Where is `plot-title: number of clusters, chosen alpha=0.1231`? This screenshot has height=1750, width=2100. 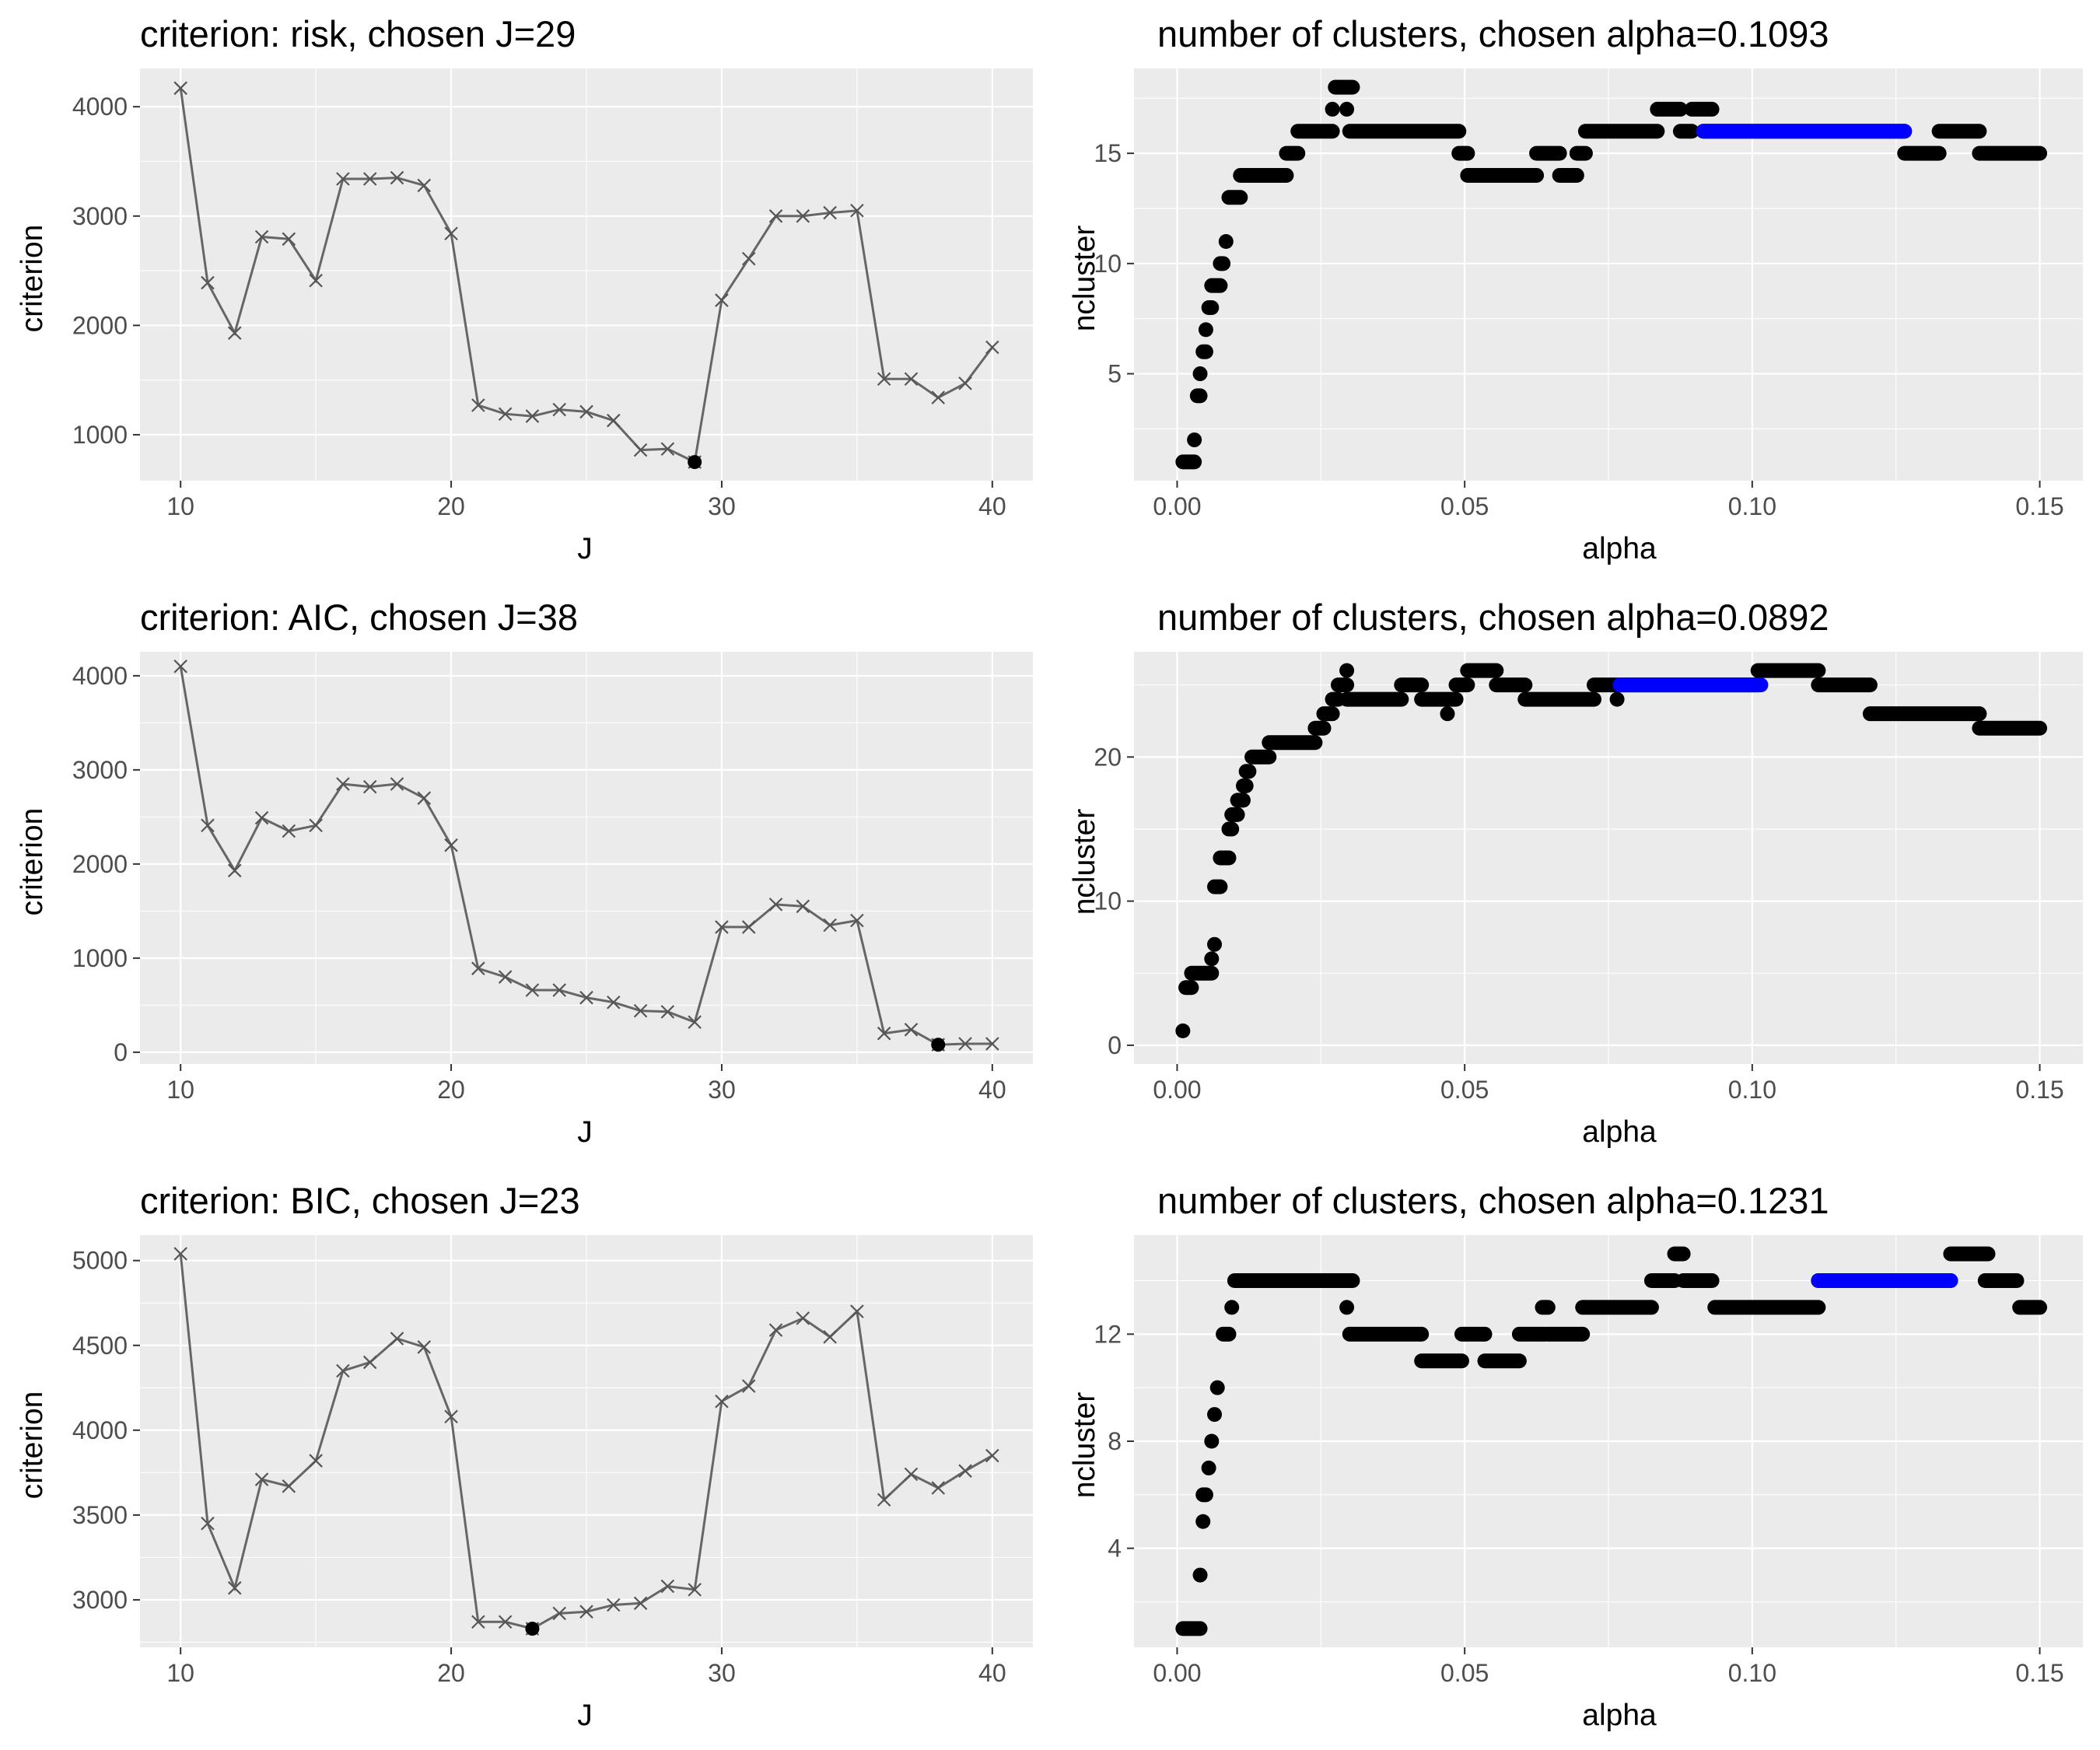
plot-title: number of clusters, chosen alpha=0.1231 is located at coordinates (1493, 1201).